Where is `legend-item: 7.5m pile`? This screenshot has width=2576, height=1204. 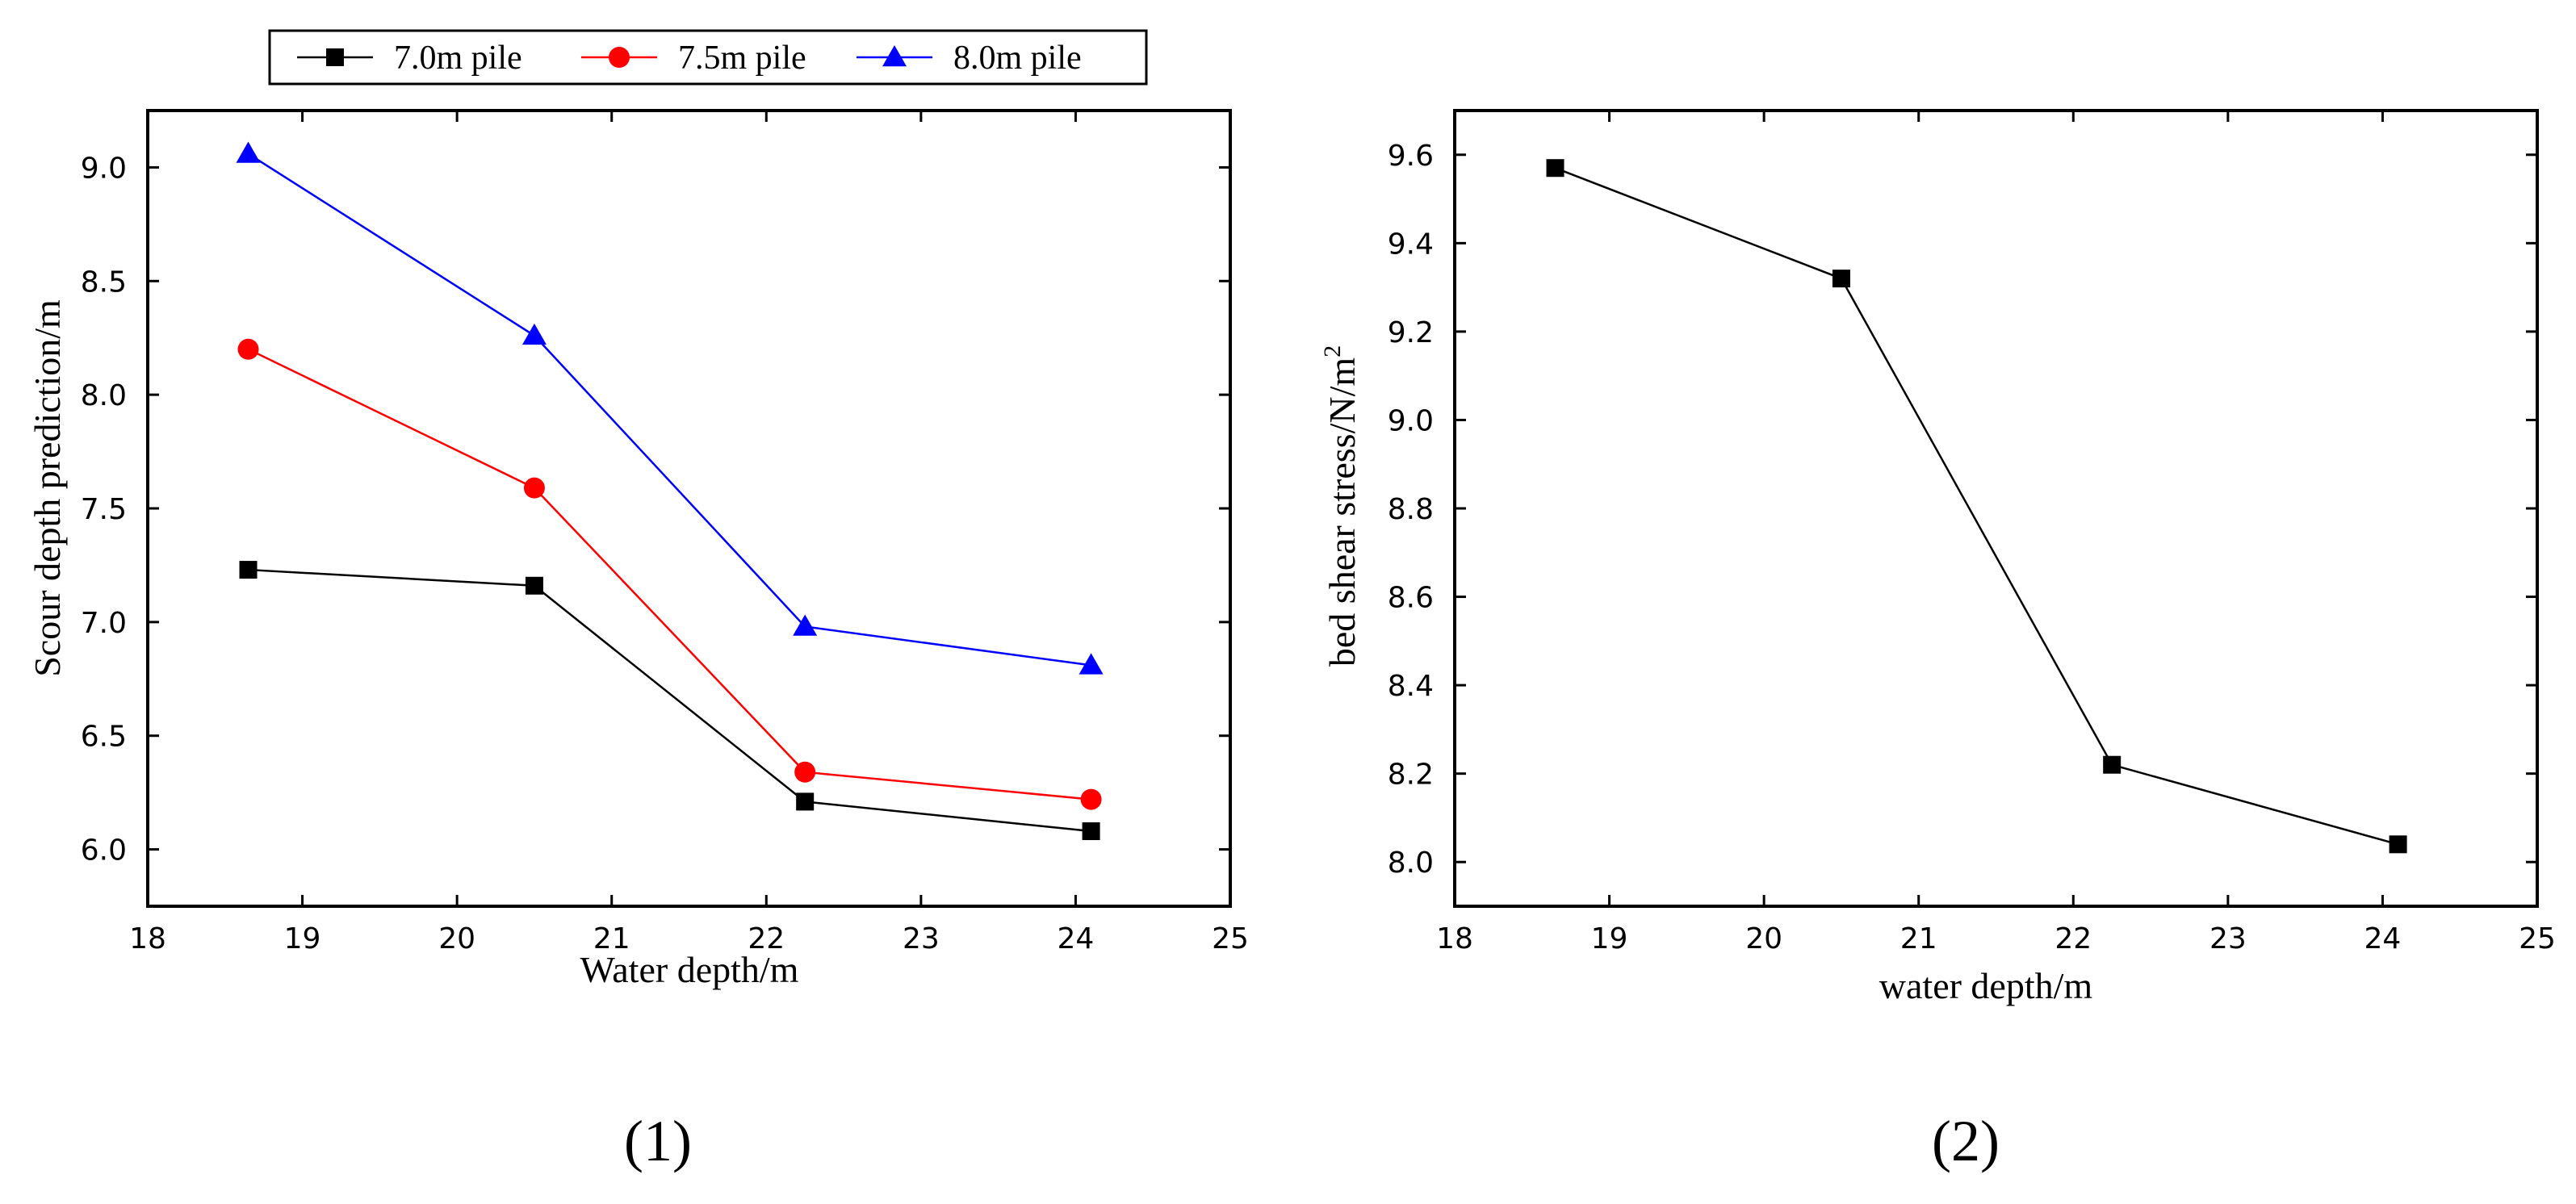
legend-item: 7.5m pile is located at coordinates (693, 58).